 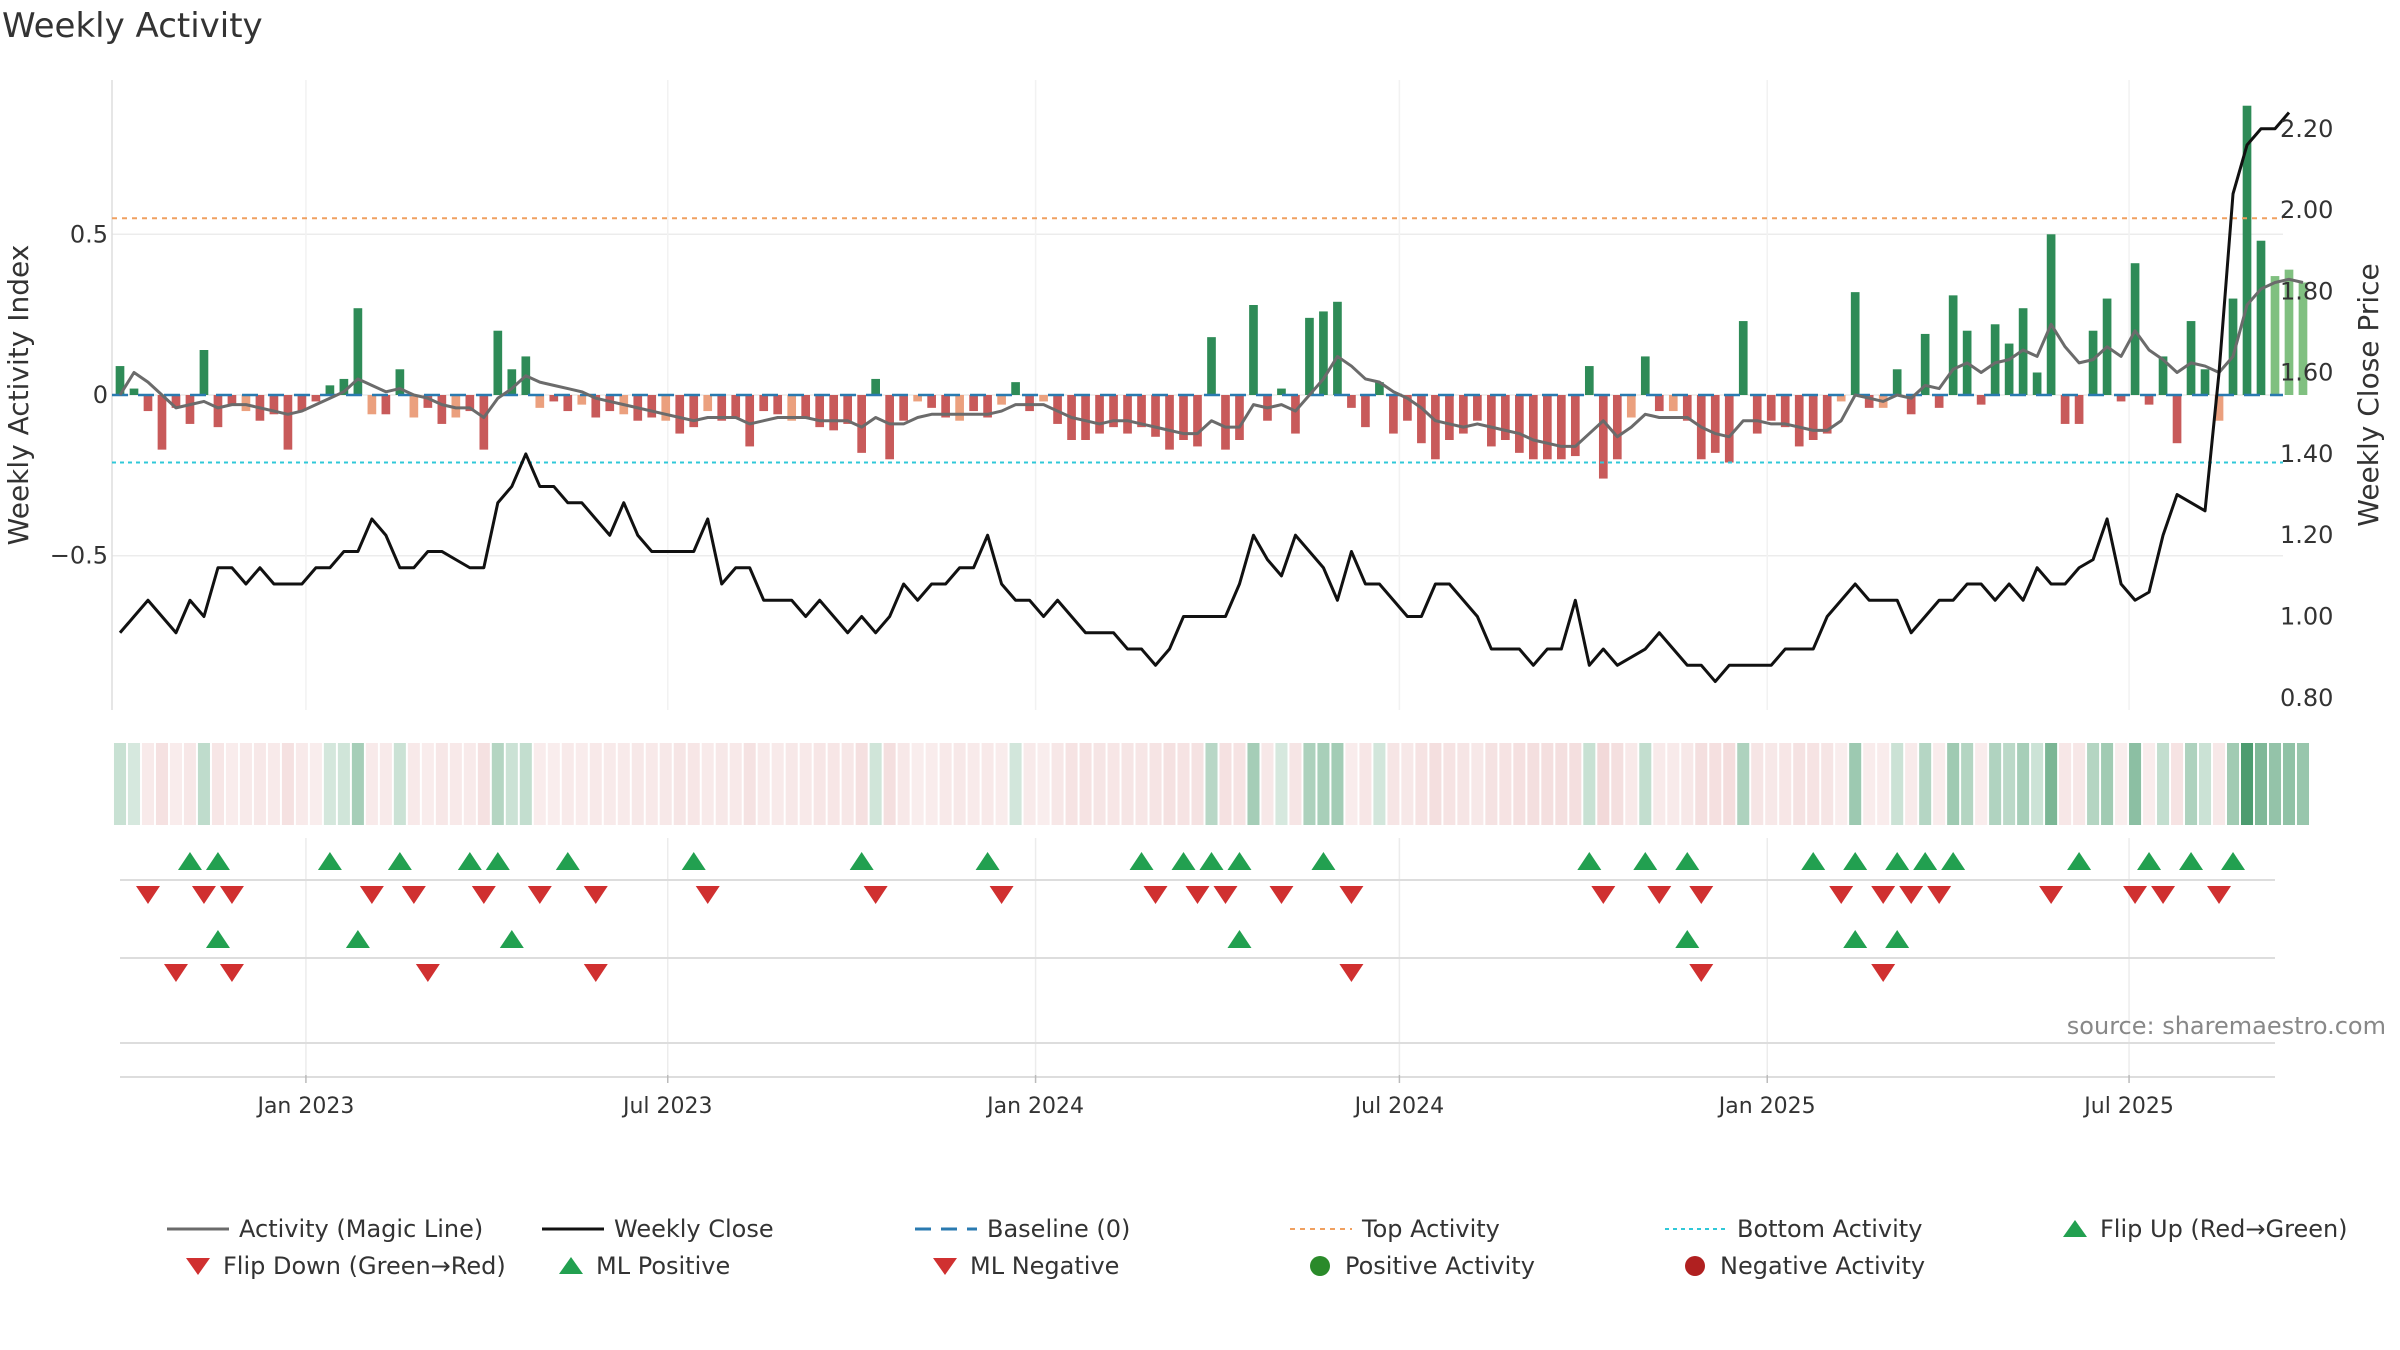 I want to click on legend-label: Negative Activity, so click(x=1823, y=1266).